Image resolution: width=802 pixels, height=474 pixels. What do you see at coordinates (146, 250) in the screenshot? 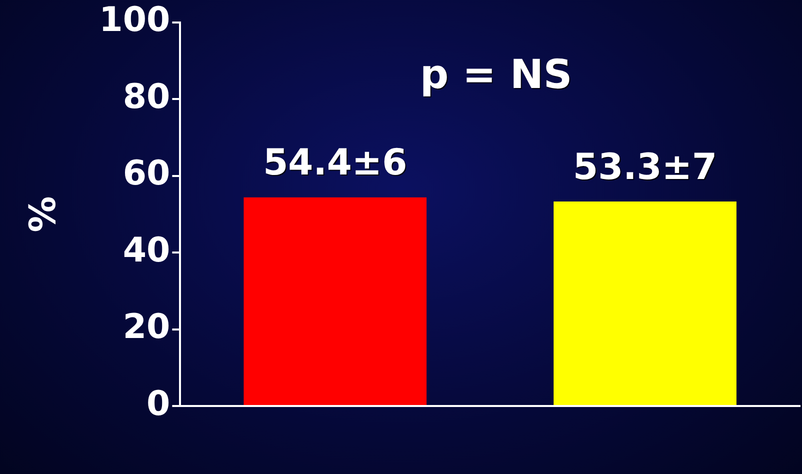
I see `y-tick-label: 40` at bounding box center [146, 250].